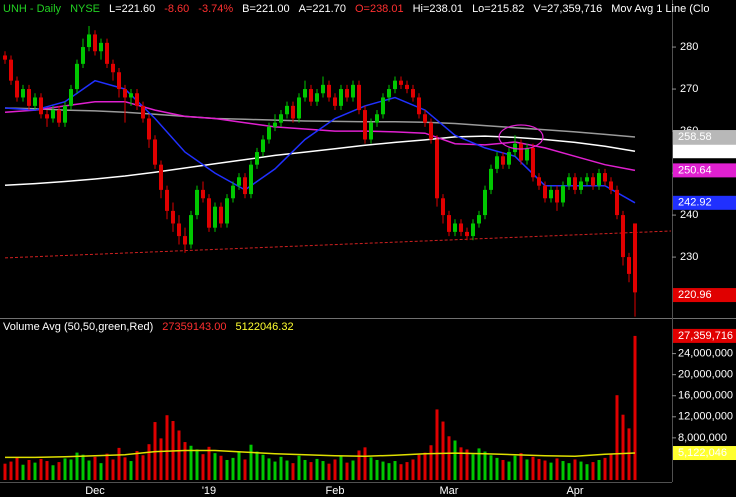  I want to click on y-tick-label: 270, so click(689, 89).